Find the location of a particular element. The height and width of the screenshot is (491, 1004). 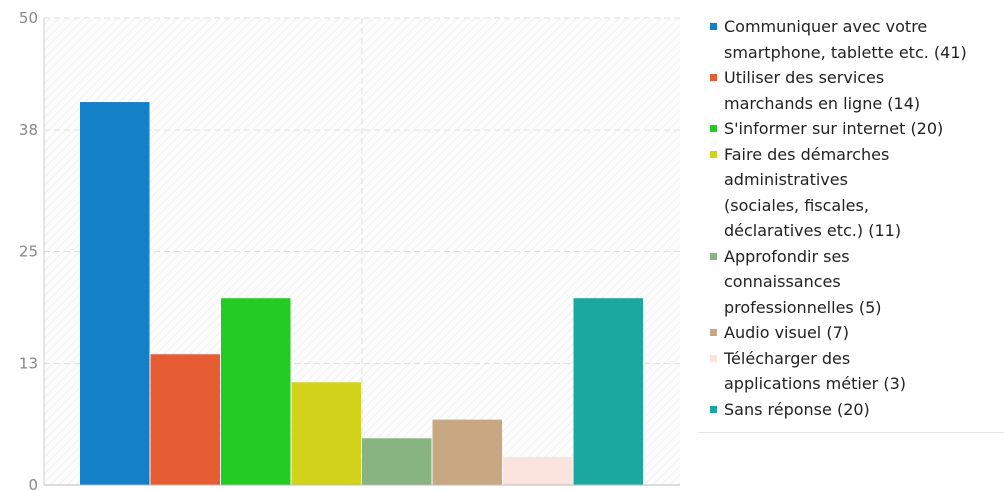

legend-label: applications métier (3) is located at coordinates (815, 383).